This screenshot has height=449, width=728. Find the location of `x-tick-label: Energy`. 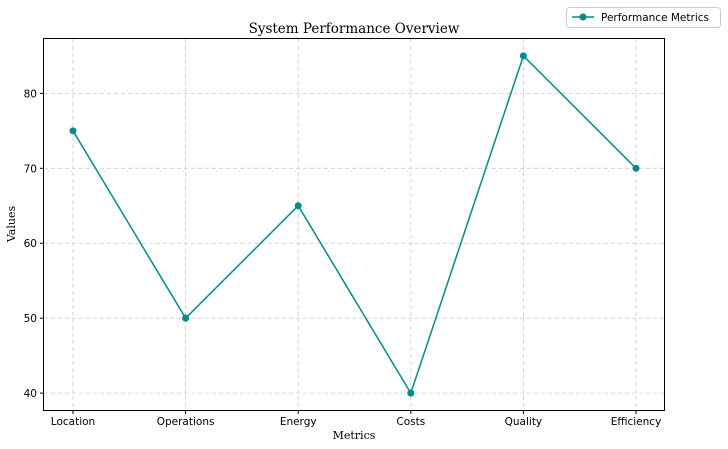

x-tick-label: Energy is located at coordinates (298, 422).